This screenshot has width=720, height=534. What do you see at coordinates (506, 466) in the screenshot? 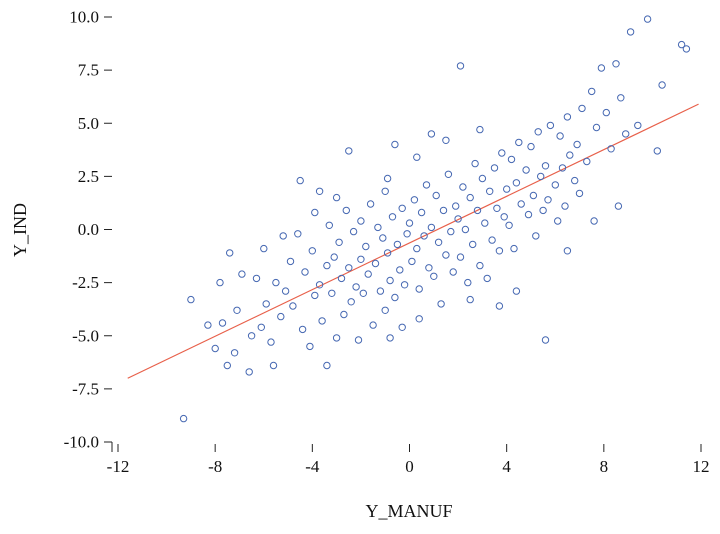
I see `x-tick-label: 4` at bounding box center [506, 466].